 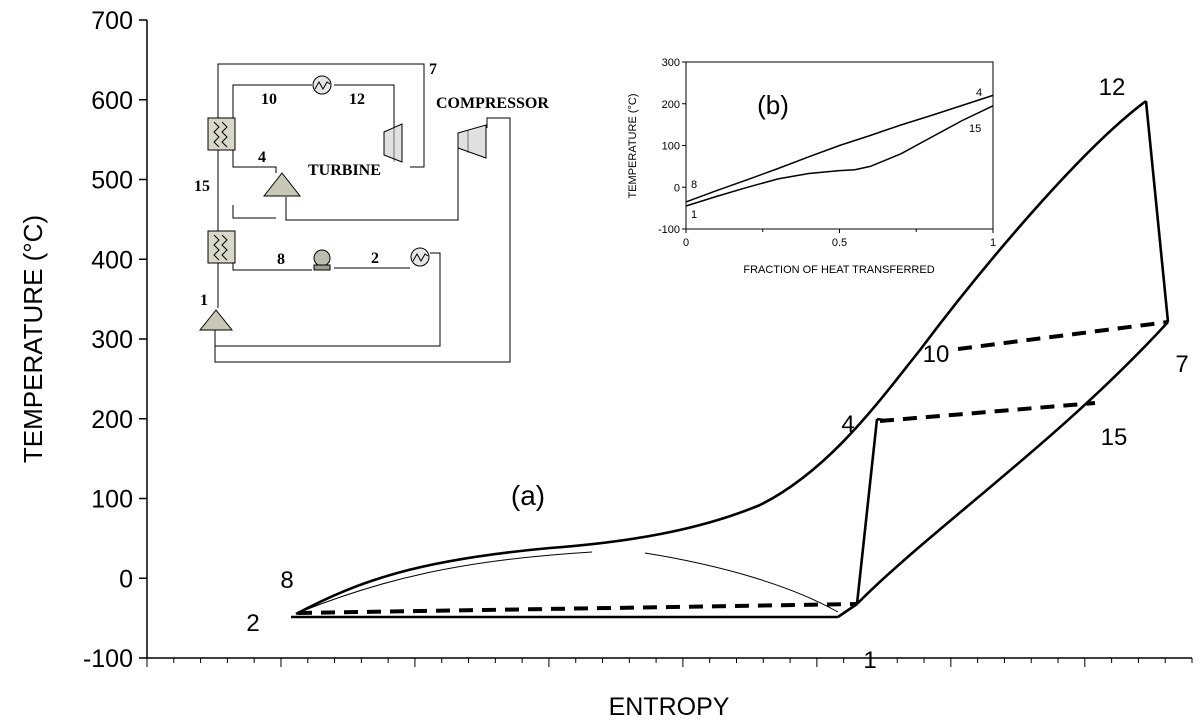 What do you see at coordinates (108, 659) in the screenshot?
I see `main-y-tick-label: -100` at bounding box center [108, 659].